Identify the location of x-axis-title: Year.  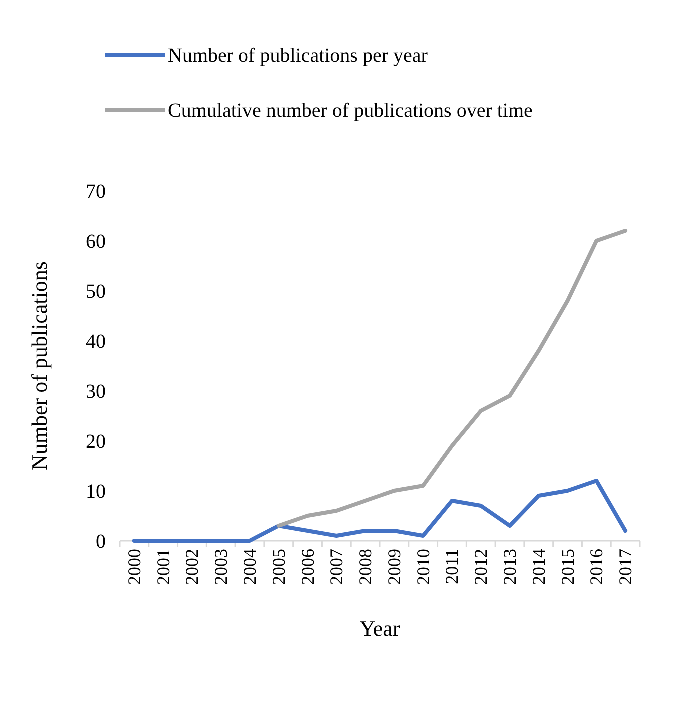
(380, 628).